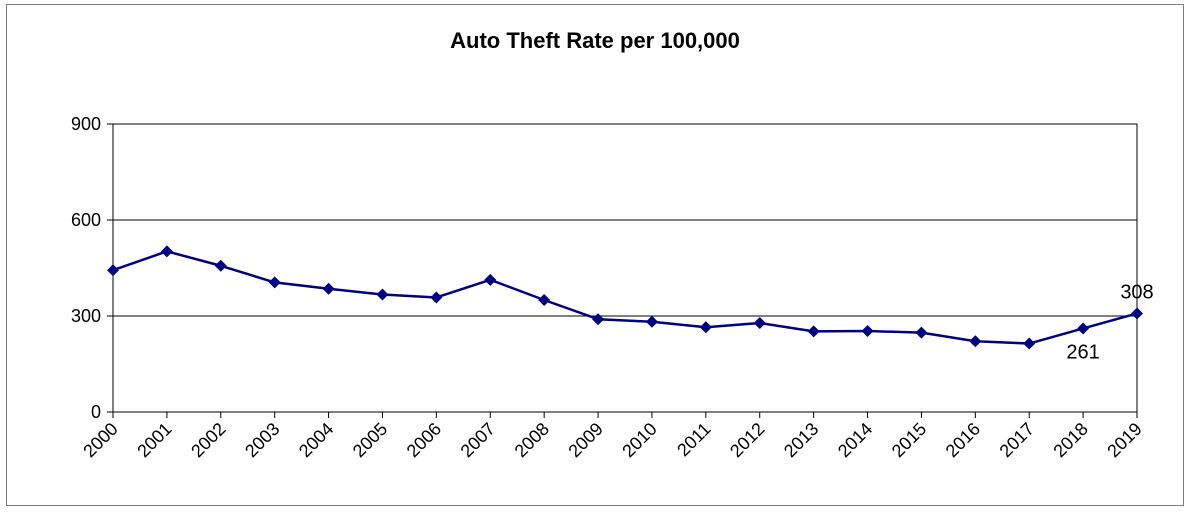  I want to click on data-point-2006, so click(436, 297).